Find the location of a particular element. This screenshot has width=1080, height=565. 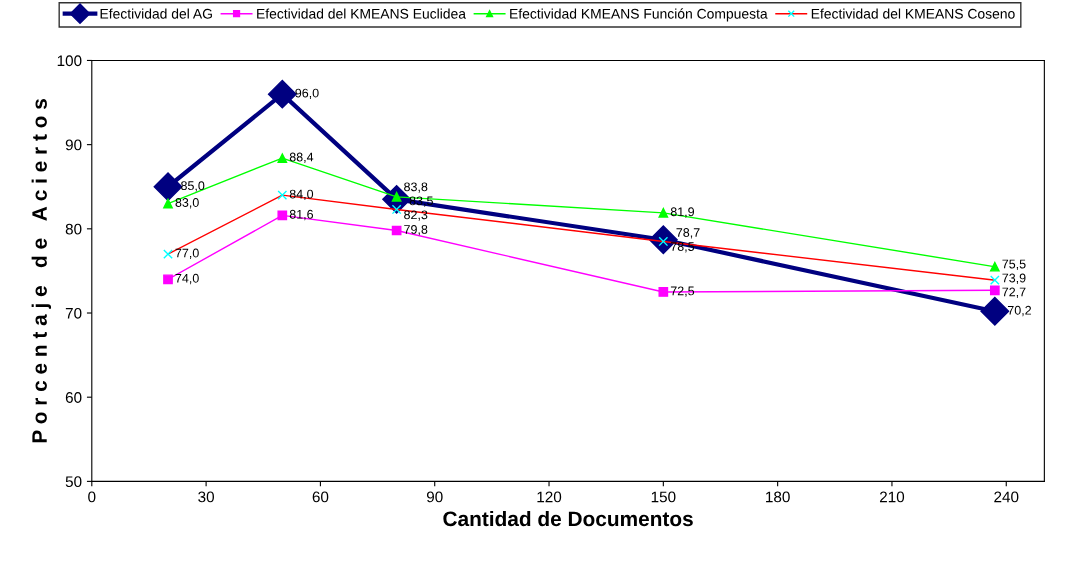

data-label: 79,8 is located at coordinates (416, 230).